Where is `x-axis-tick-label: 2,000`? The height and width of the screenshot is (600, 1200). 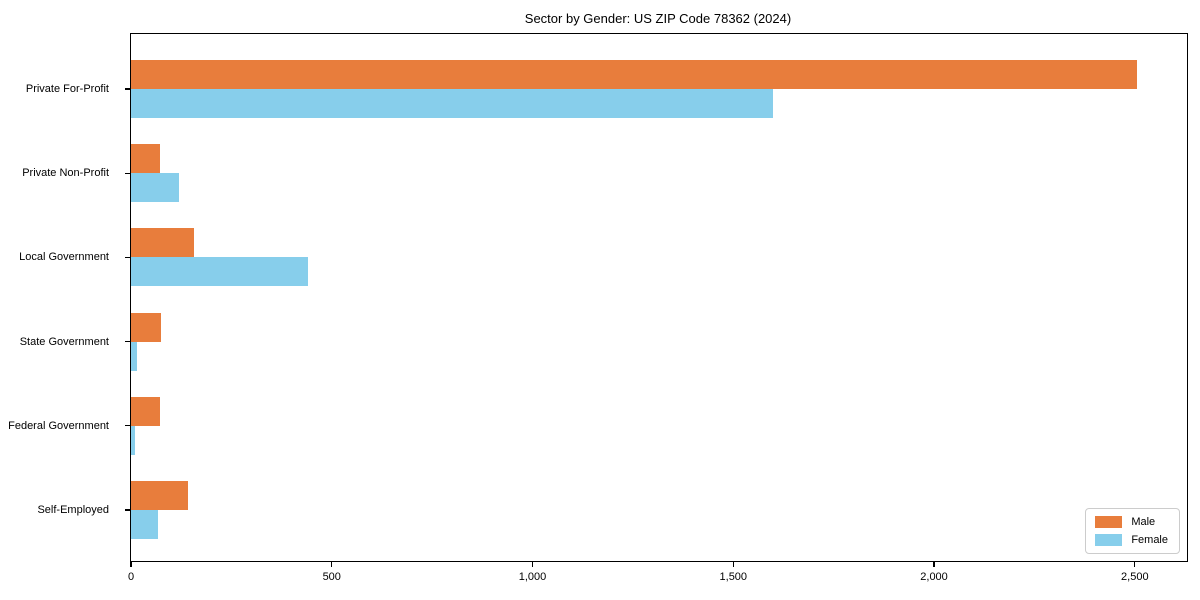
x-axis-tick-label: 2,000 is located at coordinates (934, 577).